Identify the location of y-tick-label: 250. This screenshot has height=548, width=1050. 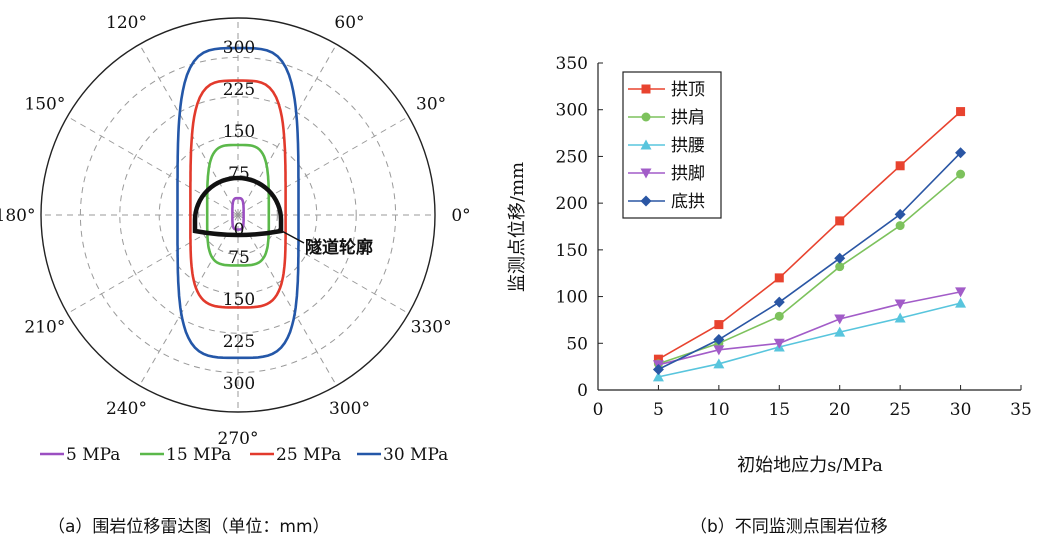
(572, 157).